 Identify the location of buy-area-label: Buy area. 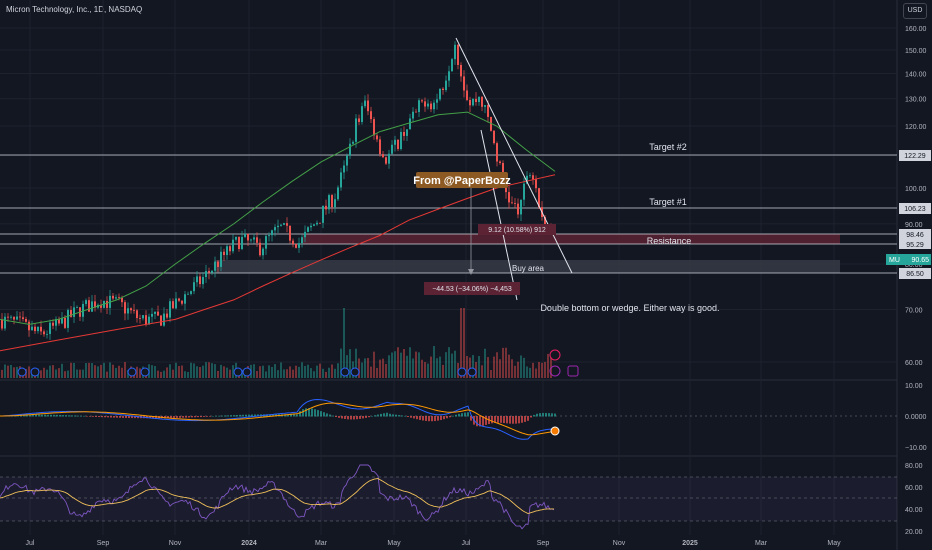
(528, 268).